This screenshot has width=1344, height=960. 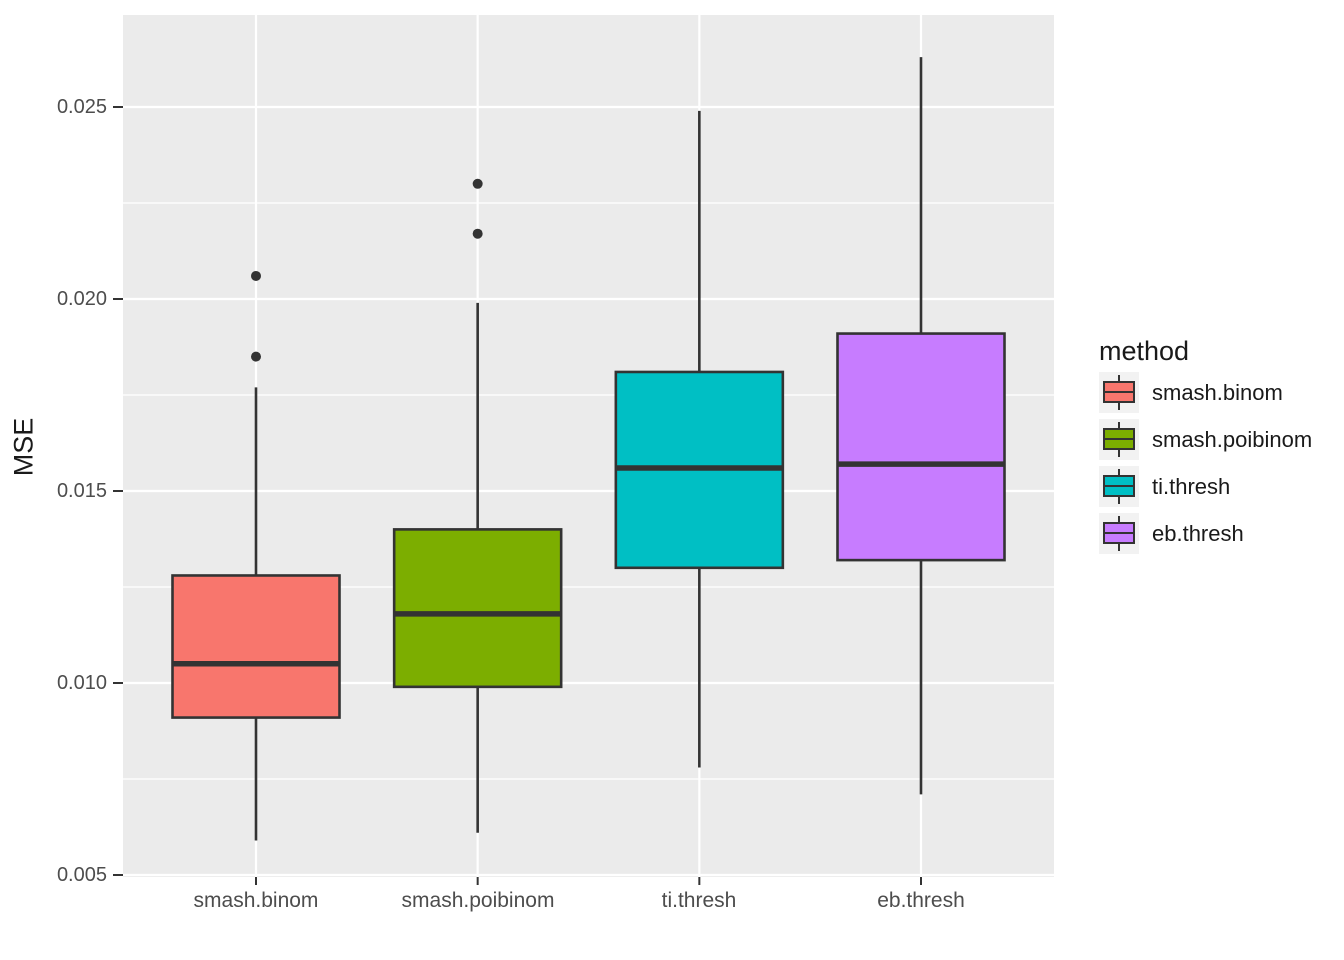 I want to click on legend-item: ti.thresh, so click(x=1205, y=486).